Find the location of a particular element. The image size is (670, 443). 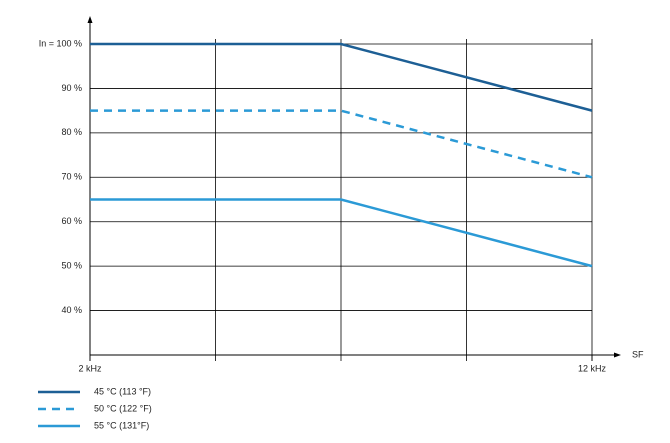

x-axis-arrow is located at coordinates (617, 355).